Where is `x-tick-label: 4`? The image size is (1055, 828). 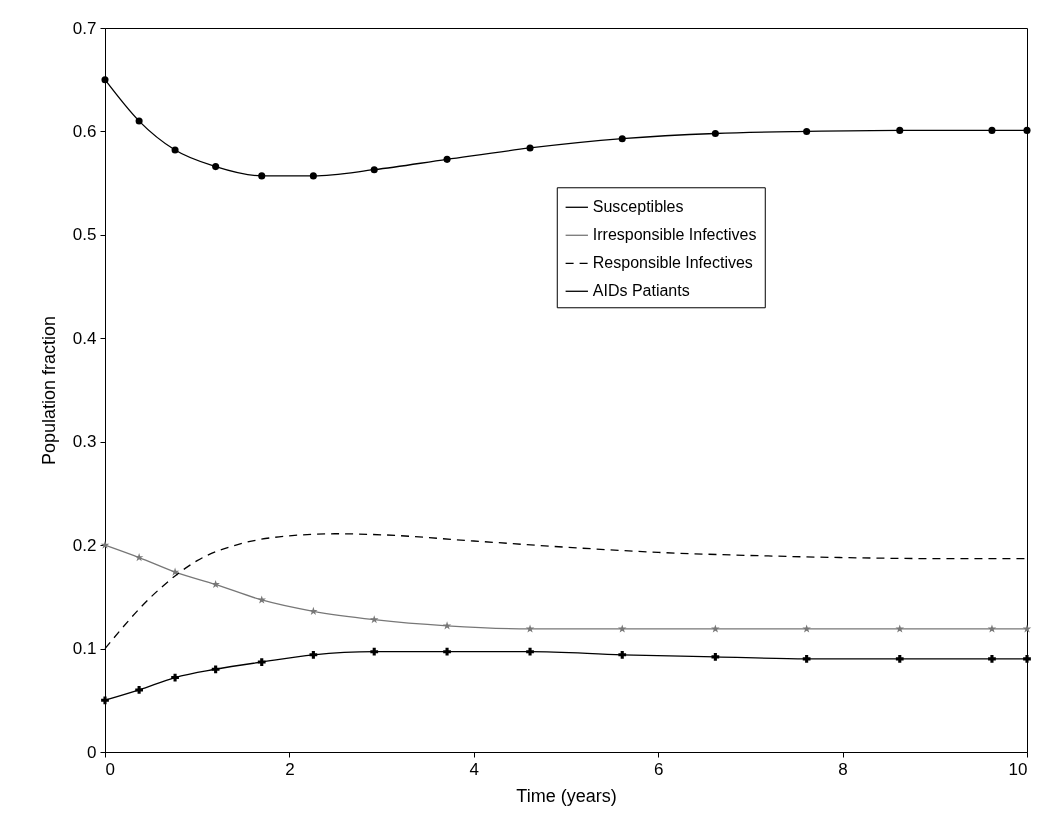 x-tick-label: 4 is located at coordinates (474, 769).